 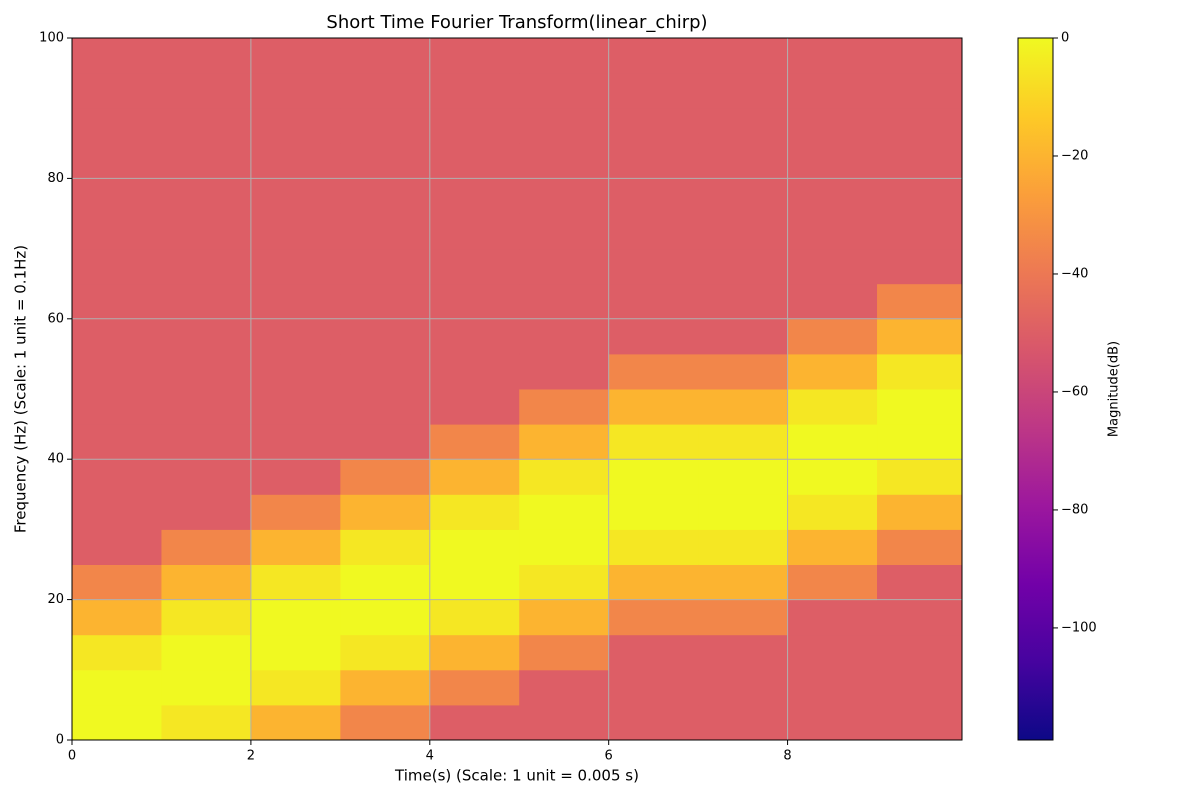 What do you see at coordinates (55, 178) in the screenshot?
I see `y-tick-label: 80` at bounding box center [55, 178].